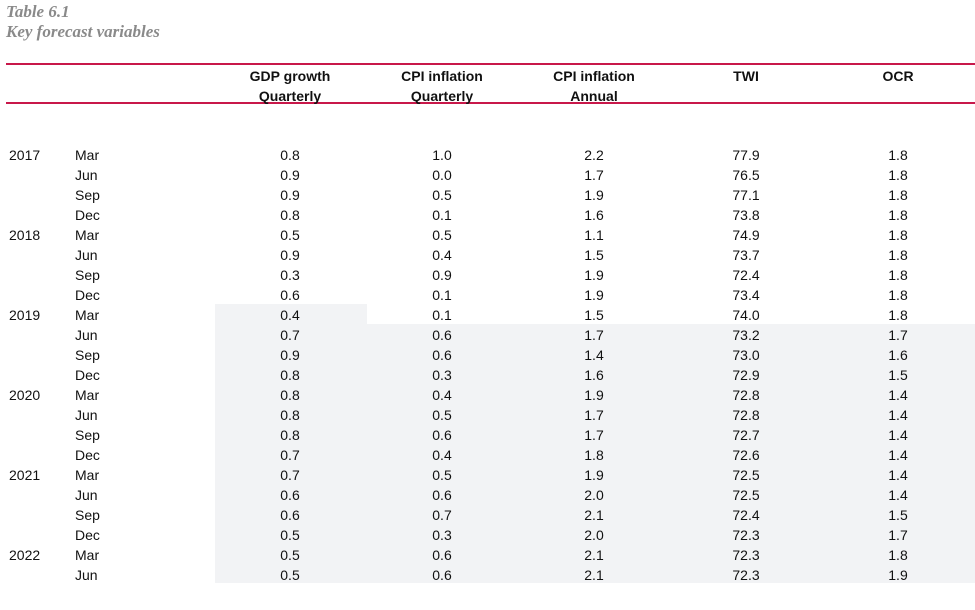  I want to click on table-cell: 72.3, so click(746, 535).